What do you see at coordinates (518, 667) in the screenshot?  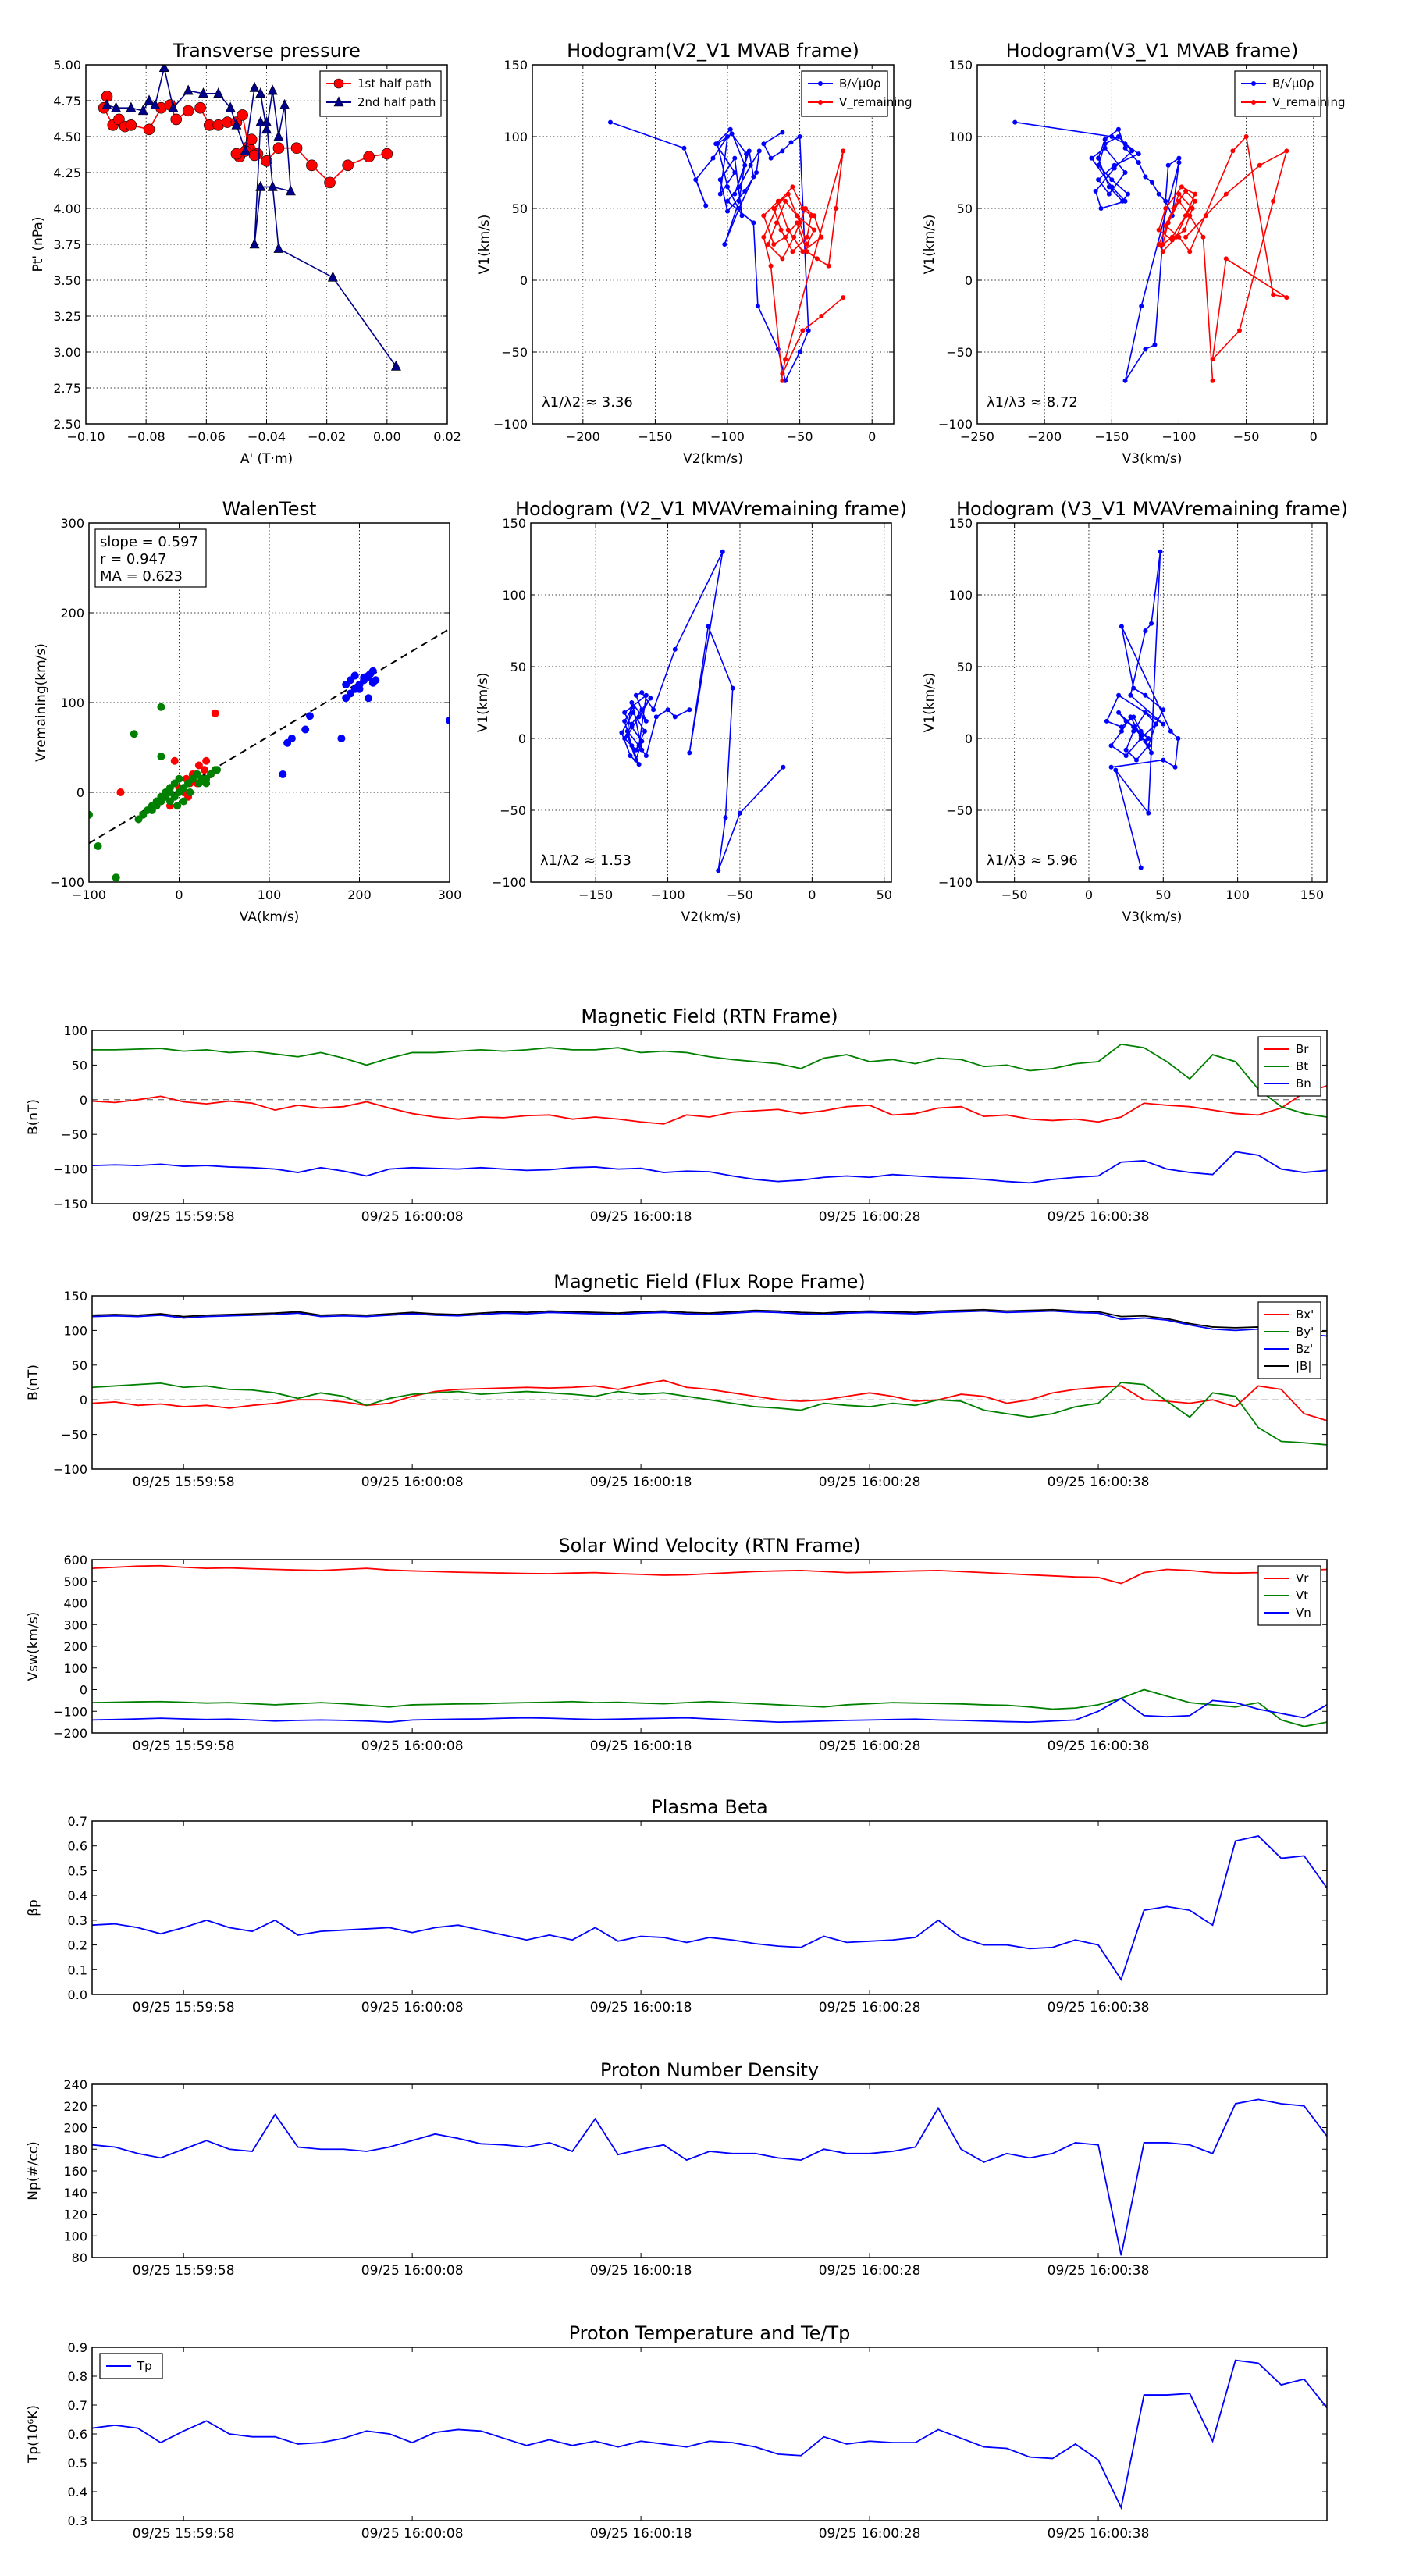 I see `y-tick-label: 50` at bounding box center [518, 667].